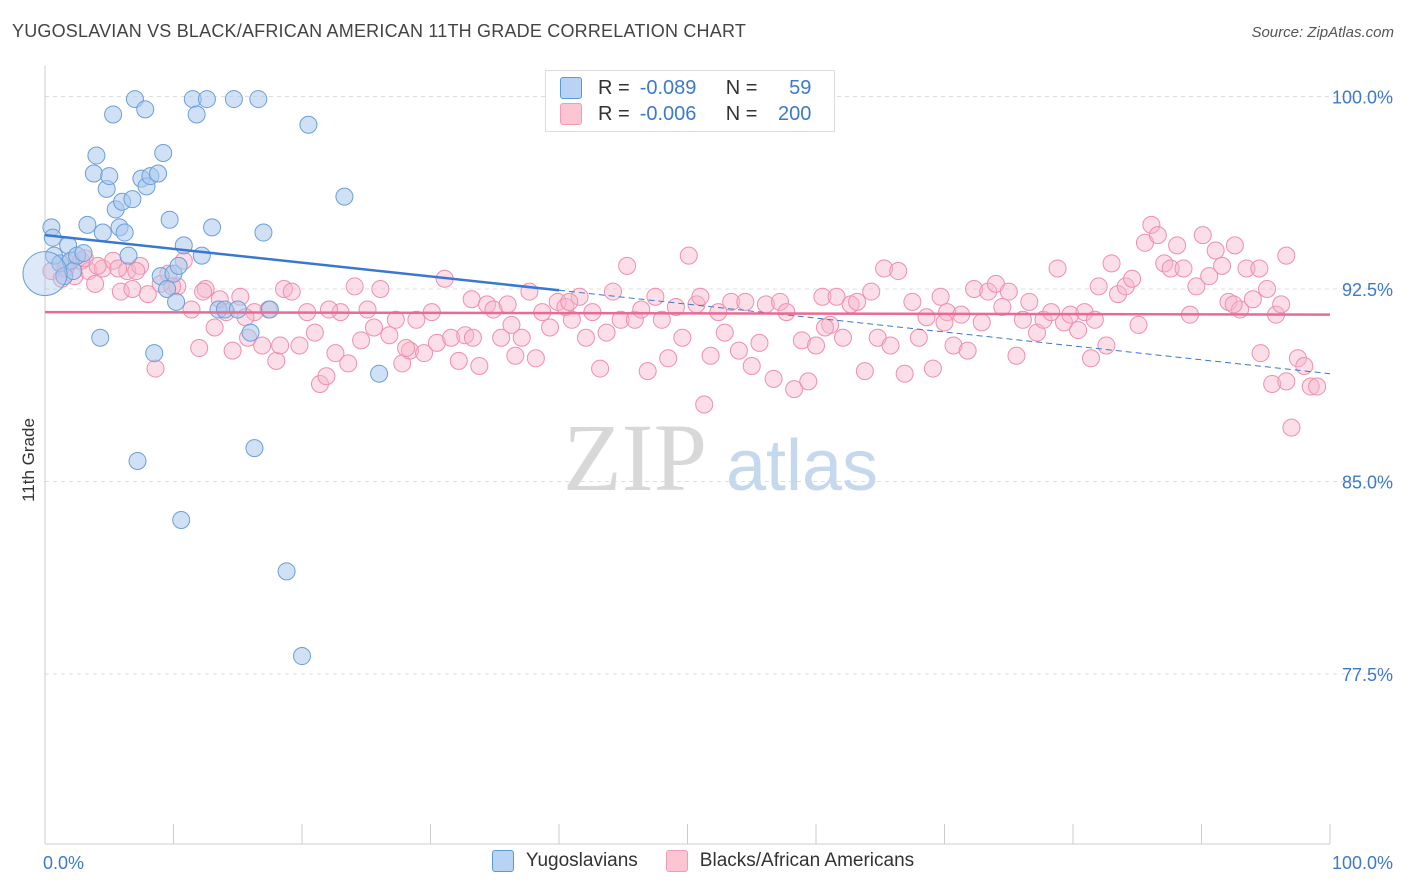 The image size is (1406, 892). Describe the element at coordinates (703, 861) in the screenshot. I see `series-legend: Yugoslavians Blacks/African Americans` at that location.